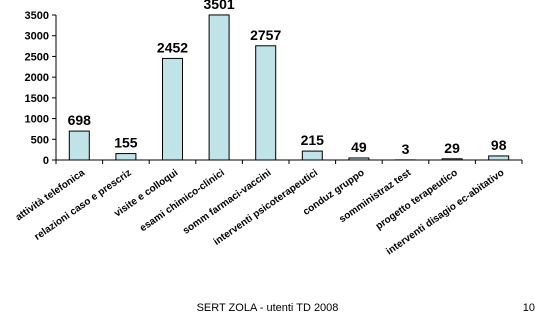  I want to click on bar-value-label: 215, so click(313, 140).